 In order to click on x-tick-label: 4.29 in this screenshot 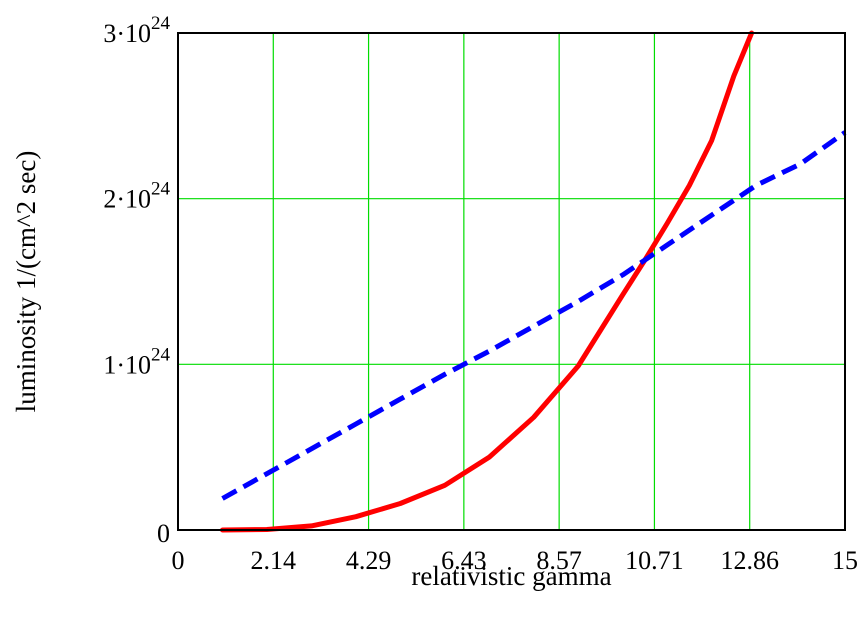, I will do `click(369, 560)`.